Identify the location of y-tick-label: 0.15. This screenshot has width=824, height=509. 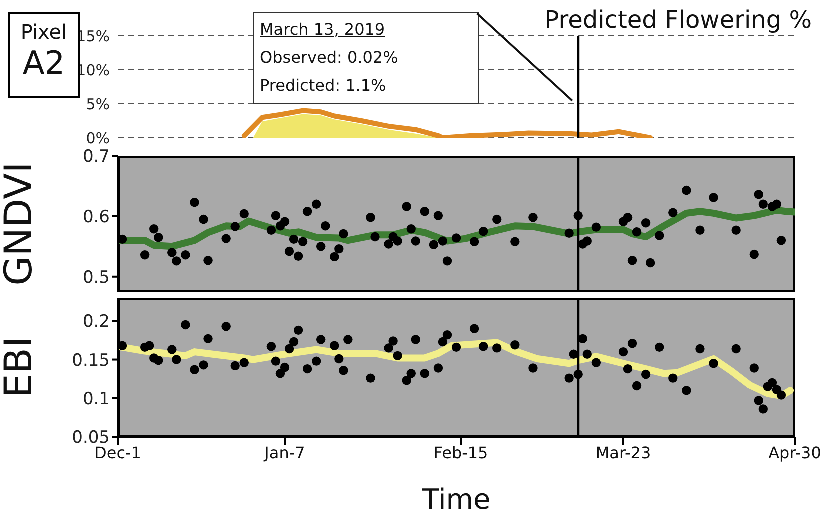
(91, 360).